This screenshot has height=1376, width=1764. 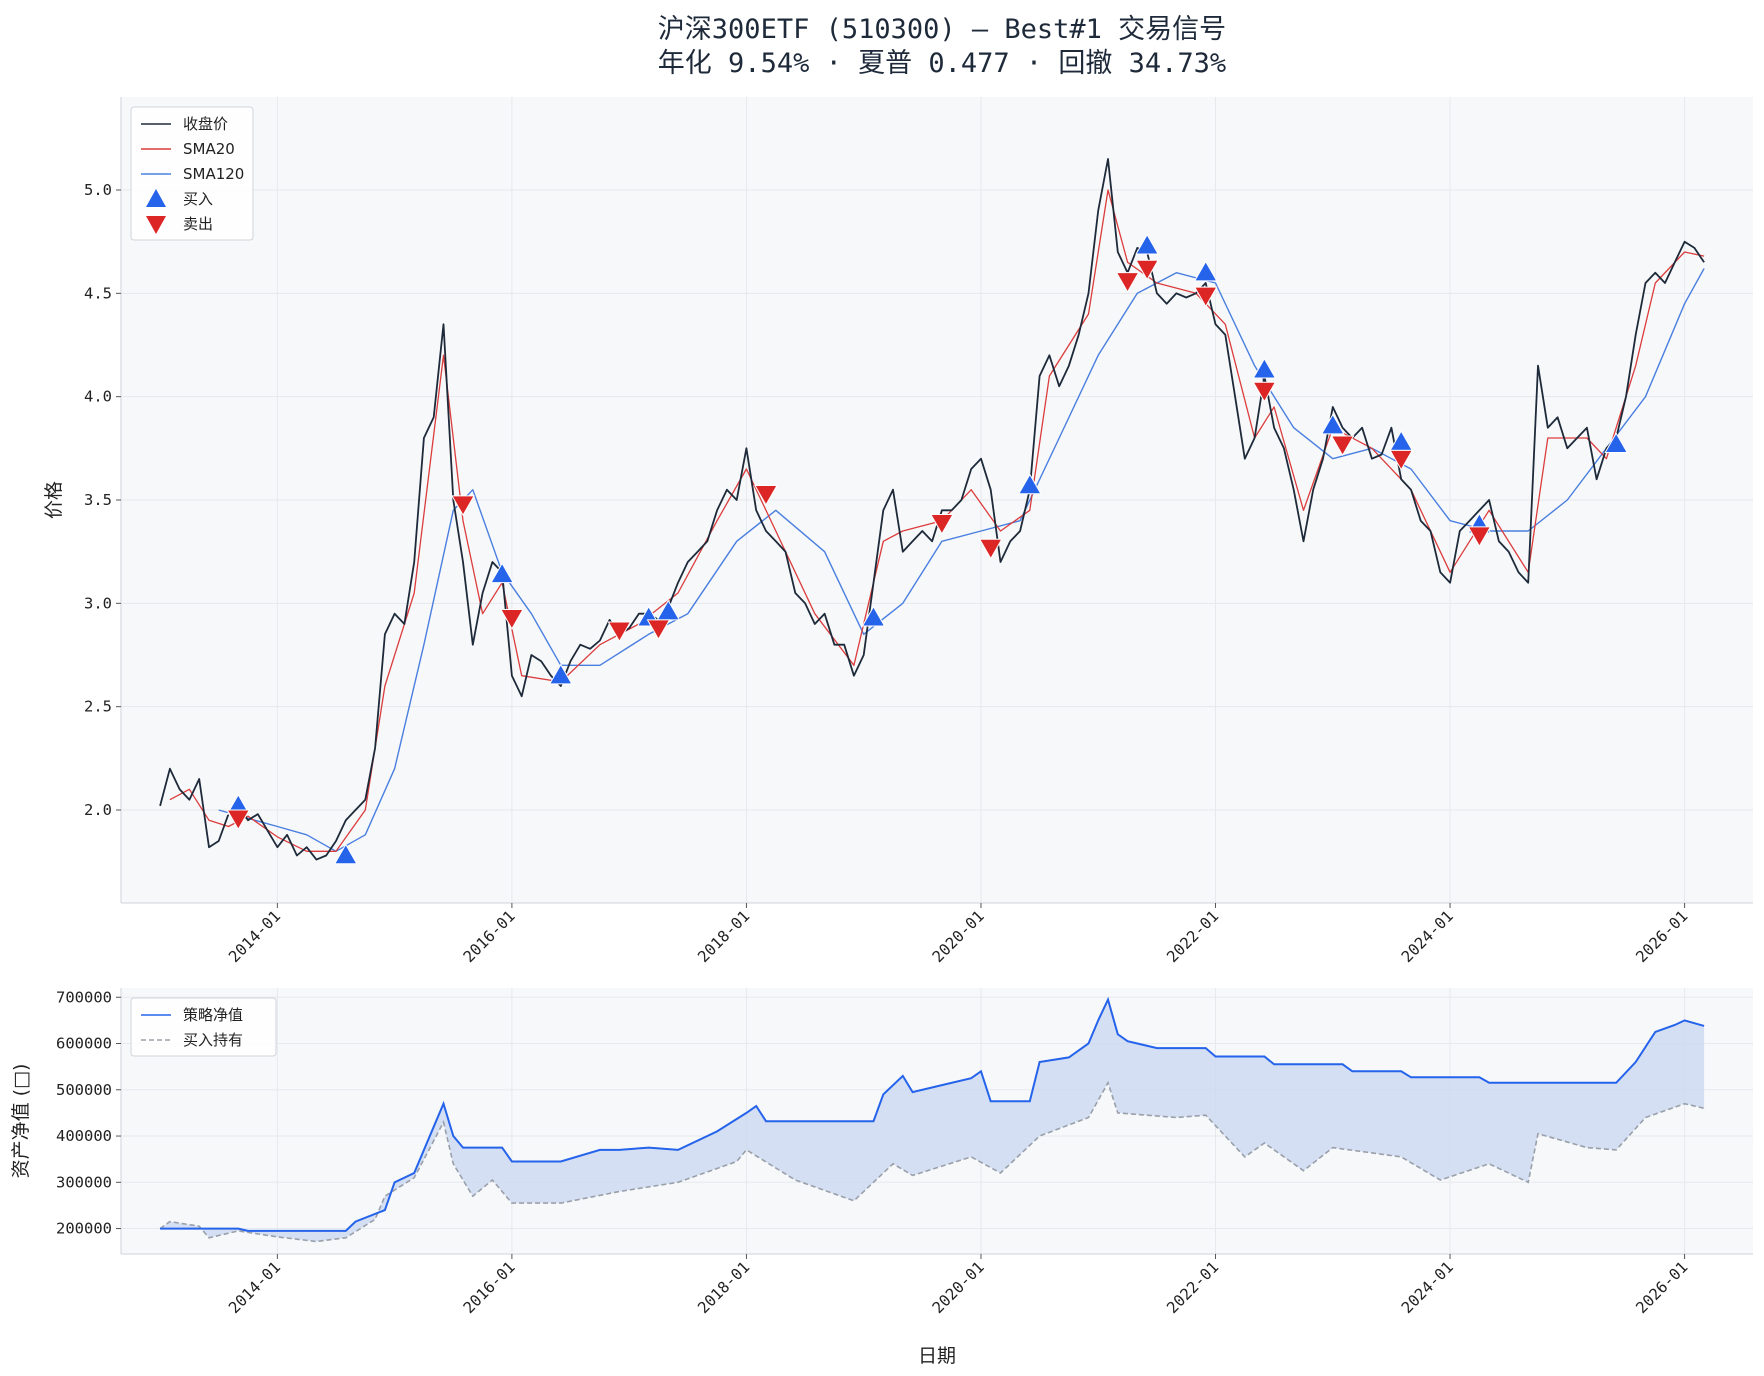 I want to click on y-tick-label: 2.5, so click(x=98, y=707).